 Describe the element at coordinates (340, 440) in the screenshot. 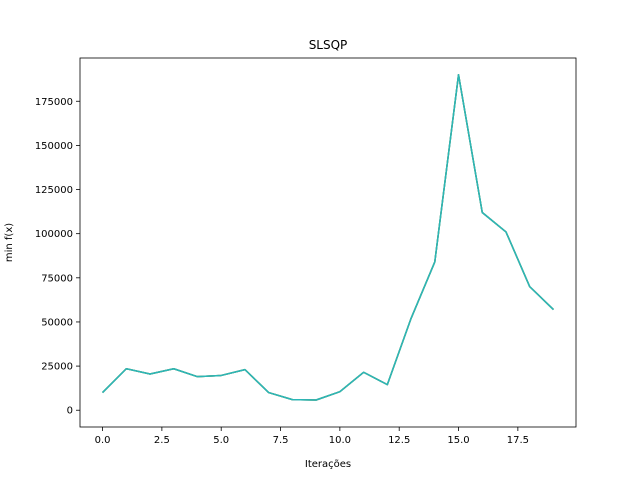

I see `x-tick-label: 10.0` at that location.